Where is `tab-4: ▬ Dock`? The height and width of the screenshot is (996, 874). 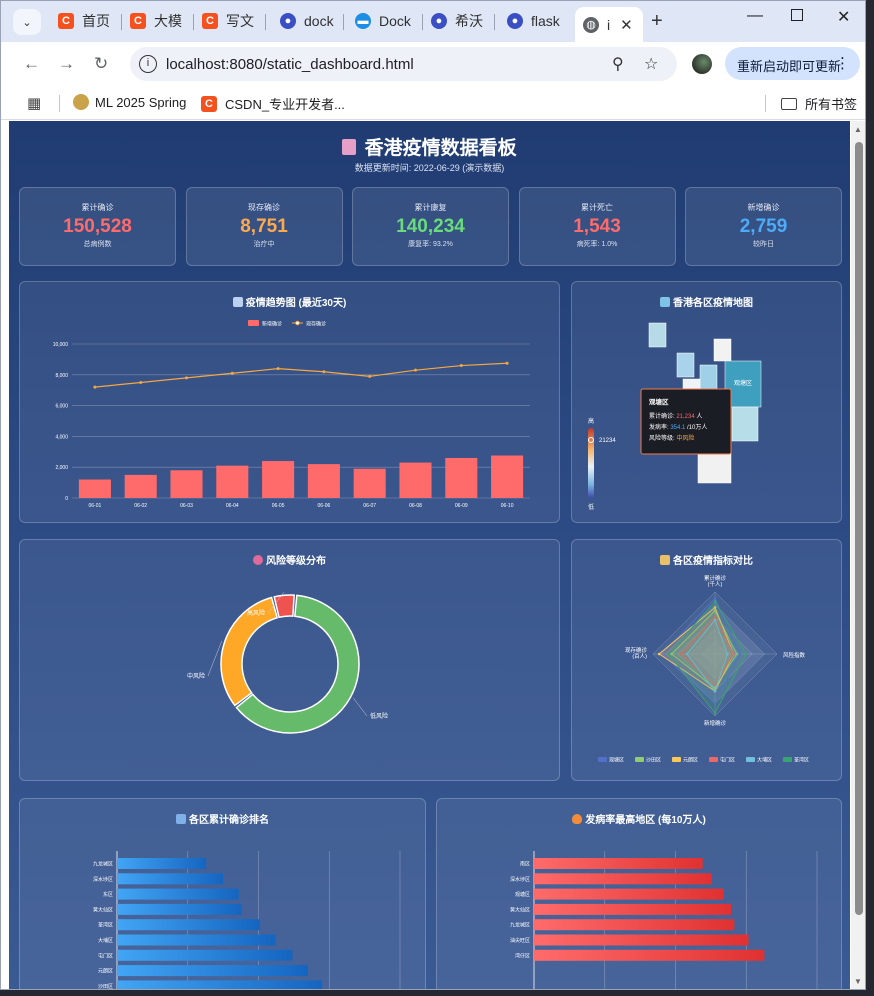 tab-4: ▬ Dock is located at coordinates (383, 21).